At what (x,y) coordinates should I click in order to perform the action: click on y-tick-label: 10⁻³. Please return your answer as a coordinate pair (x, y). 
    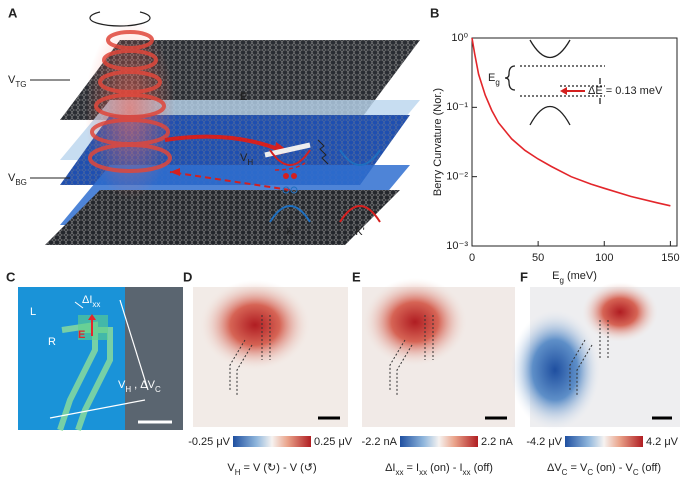
    Looking at the image, I should click on (457, 246).